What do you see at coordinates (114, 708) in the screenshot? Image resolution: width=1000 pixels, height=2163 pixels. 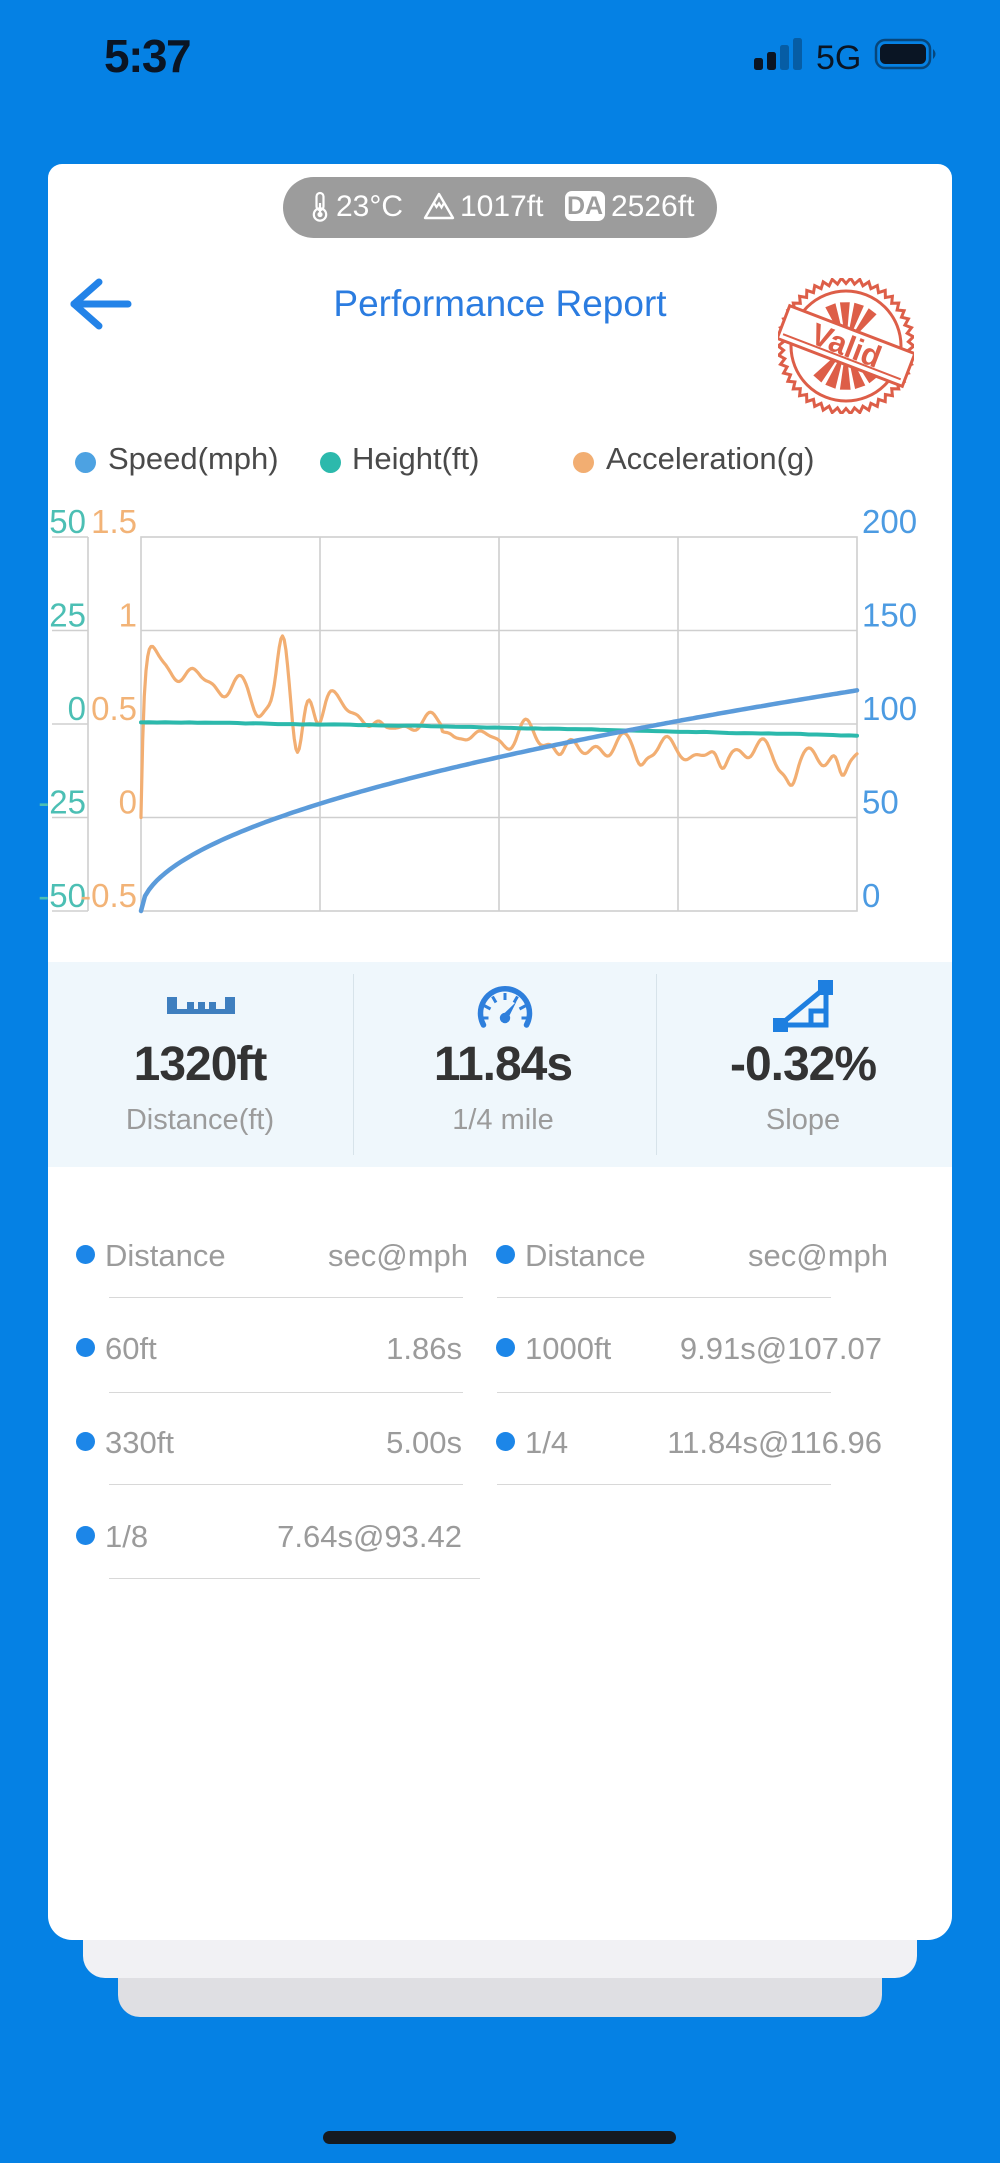 I see `svg-text: 0.5` at bounding box center [114, 708].